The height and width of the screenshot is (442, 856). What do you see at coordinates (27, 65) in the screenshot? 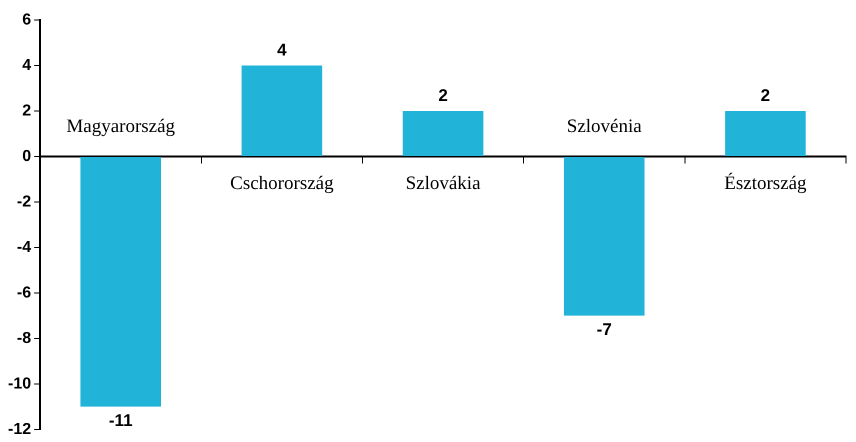
I see `y-tick-label: 4` at bounding box center [27, 65].